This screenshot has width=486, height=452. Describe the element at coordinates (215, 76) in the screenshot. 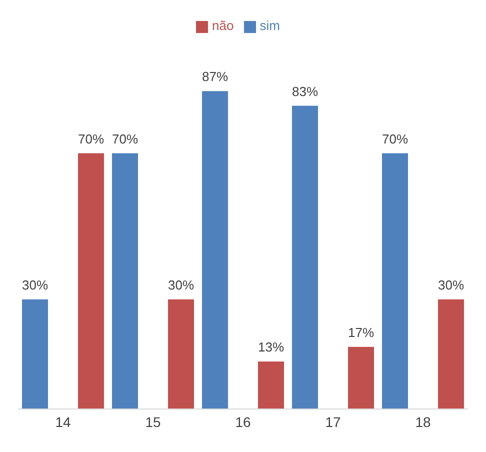

I see `data-label: 87%` at that location.